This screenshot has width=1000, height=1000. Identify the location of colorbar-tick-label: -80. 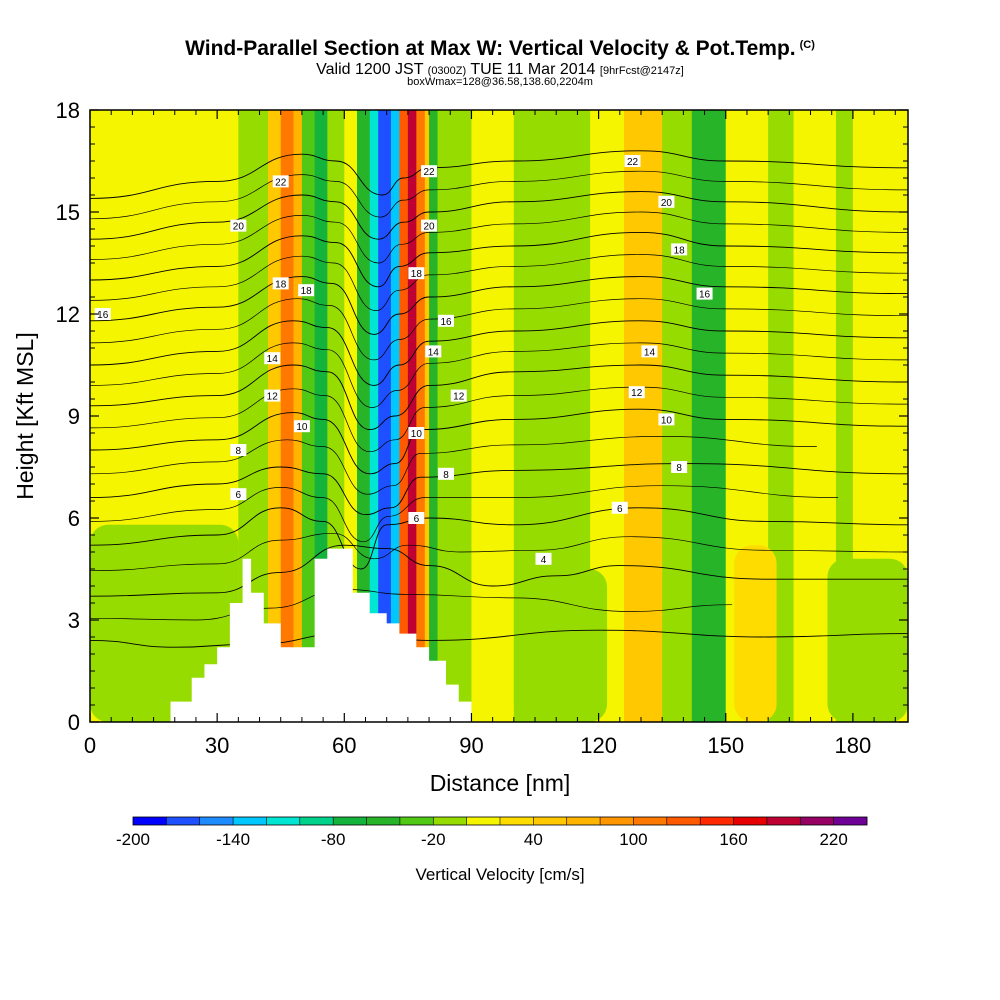
(333, 839).